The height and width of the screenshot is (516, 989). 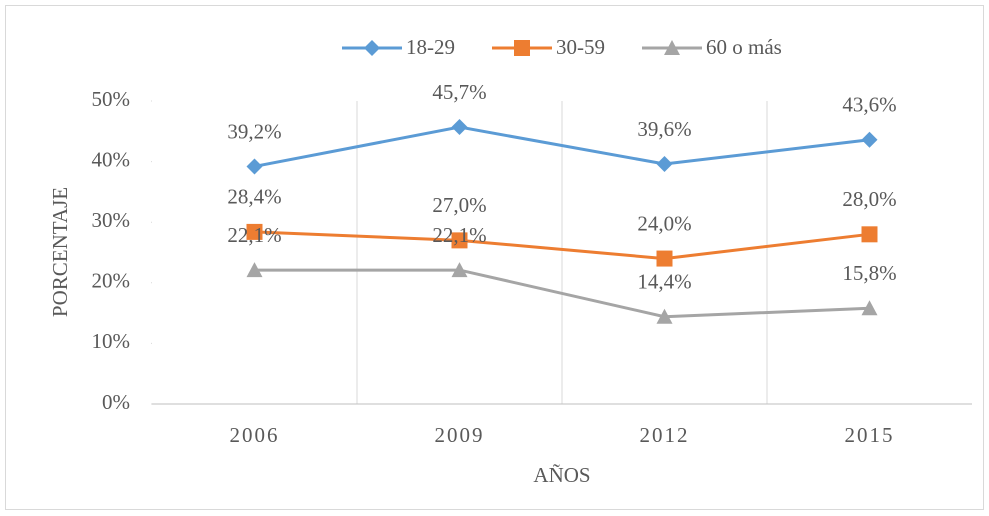 What do you see at coordinates (111, 220) in the screenshot?
I see `y-tick-label: 30%` at bounding box center [111, 220].